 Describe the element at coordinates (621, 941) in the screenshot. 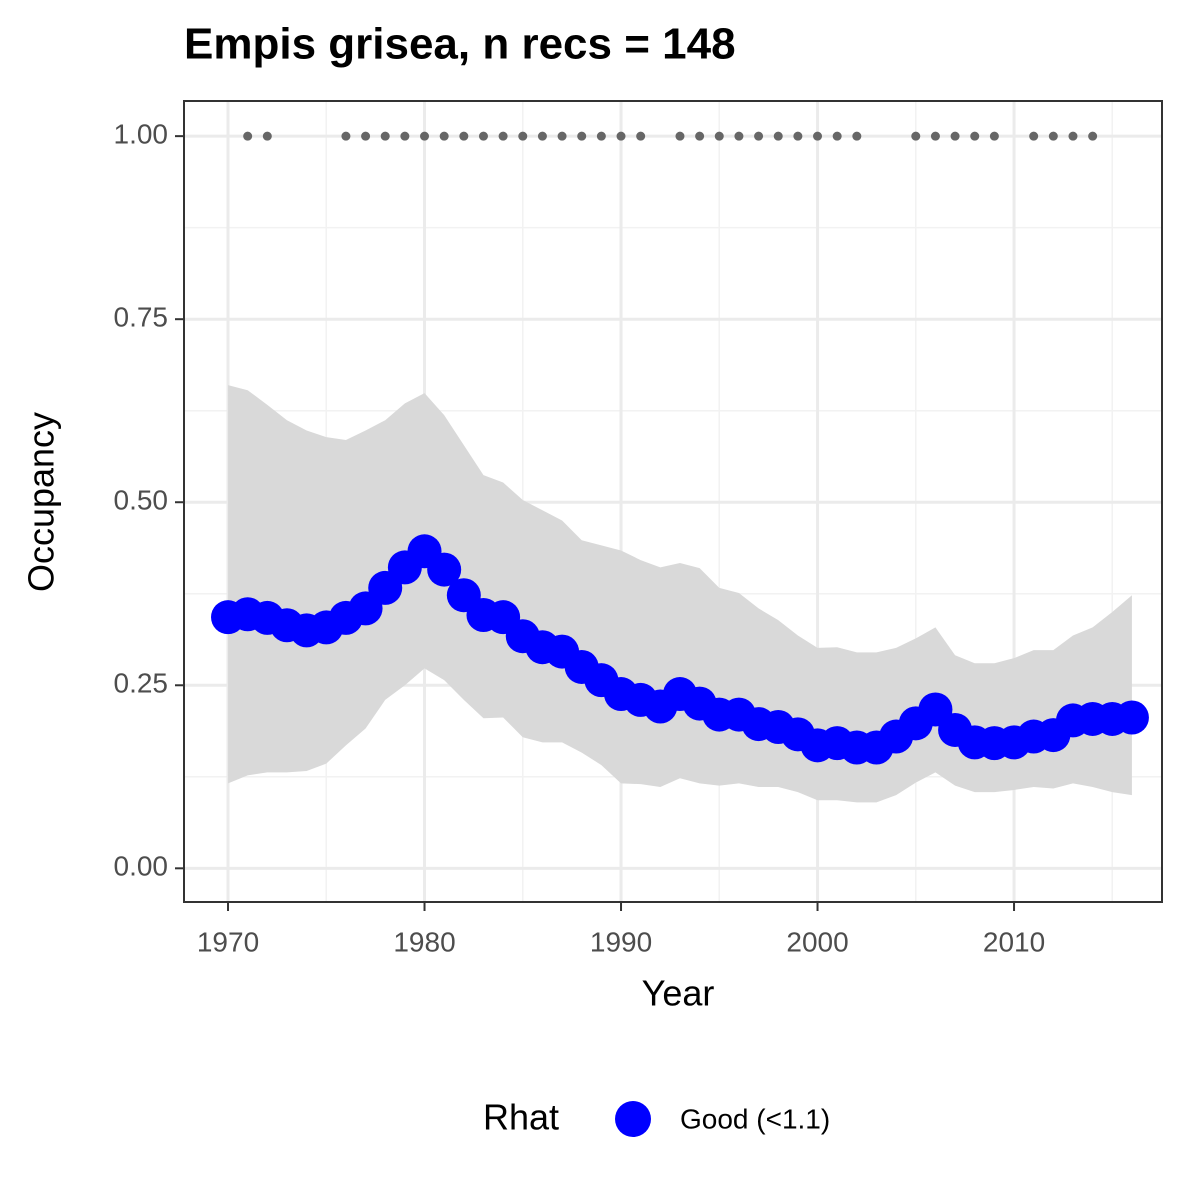

I see `x-tick-label: 1990` at that location.